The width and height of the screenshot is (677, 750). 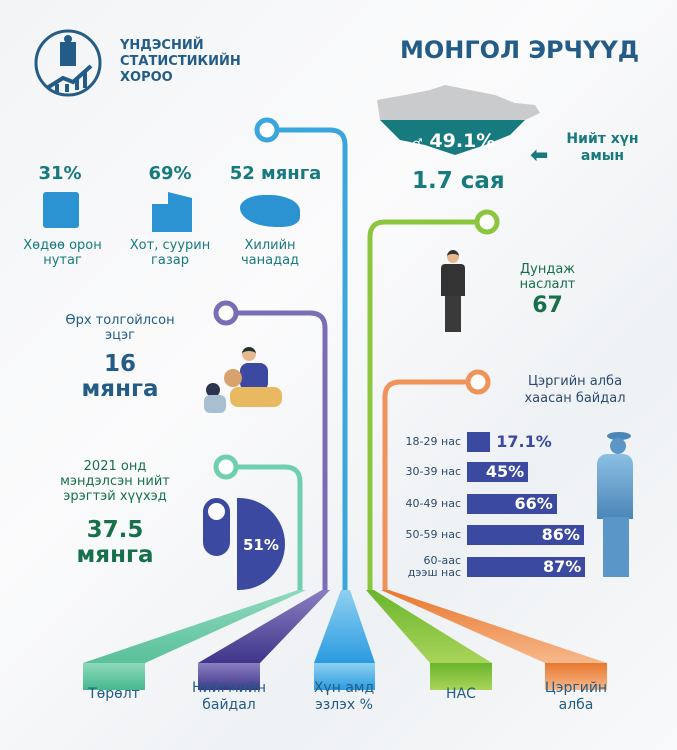 What do you see at coordinates (520, 50) in the screenshot?
I see `page-title: МОНГОЛ ЭРЧҮҮД` at bounding box center [520, 50].